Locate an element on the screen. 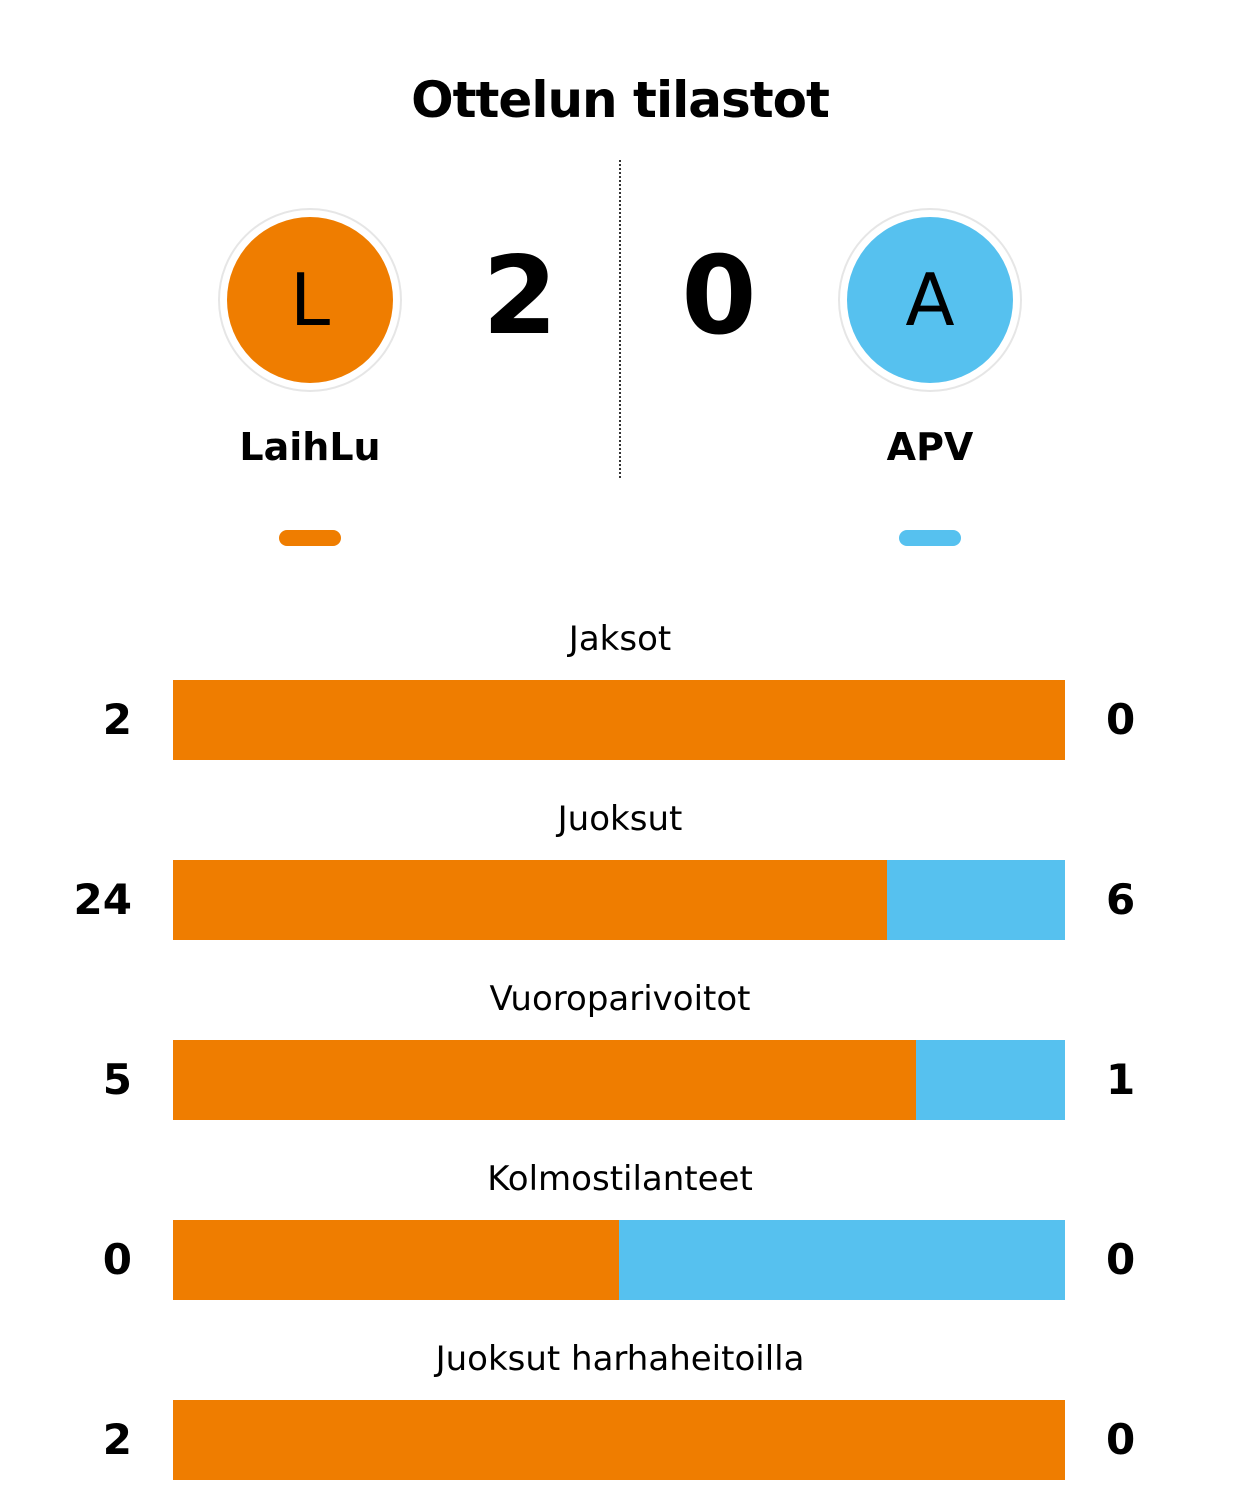  stat-away-value: 6 is located at coordinates (1121, 899).